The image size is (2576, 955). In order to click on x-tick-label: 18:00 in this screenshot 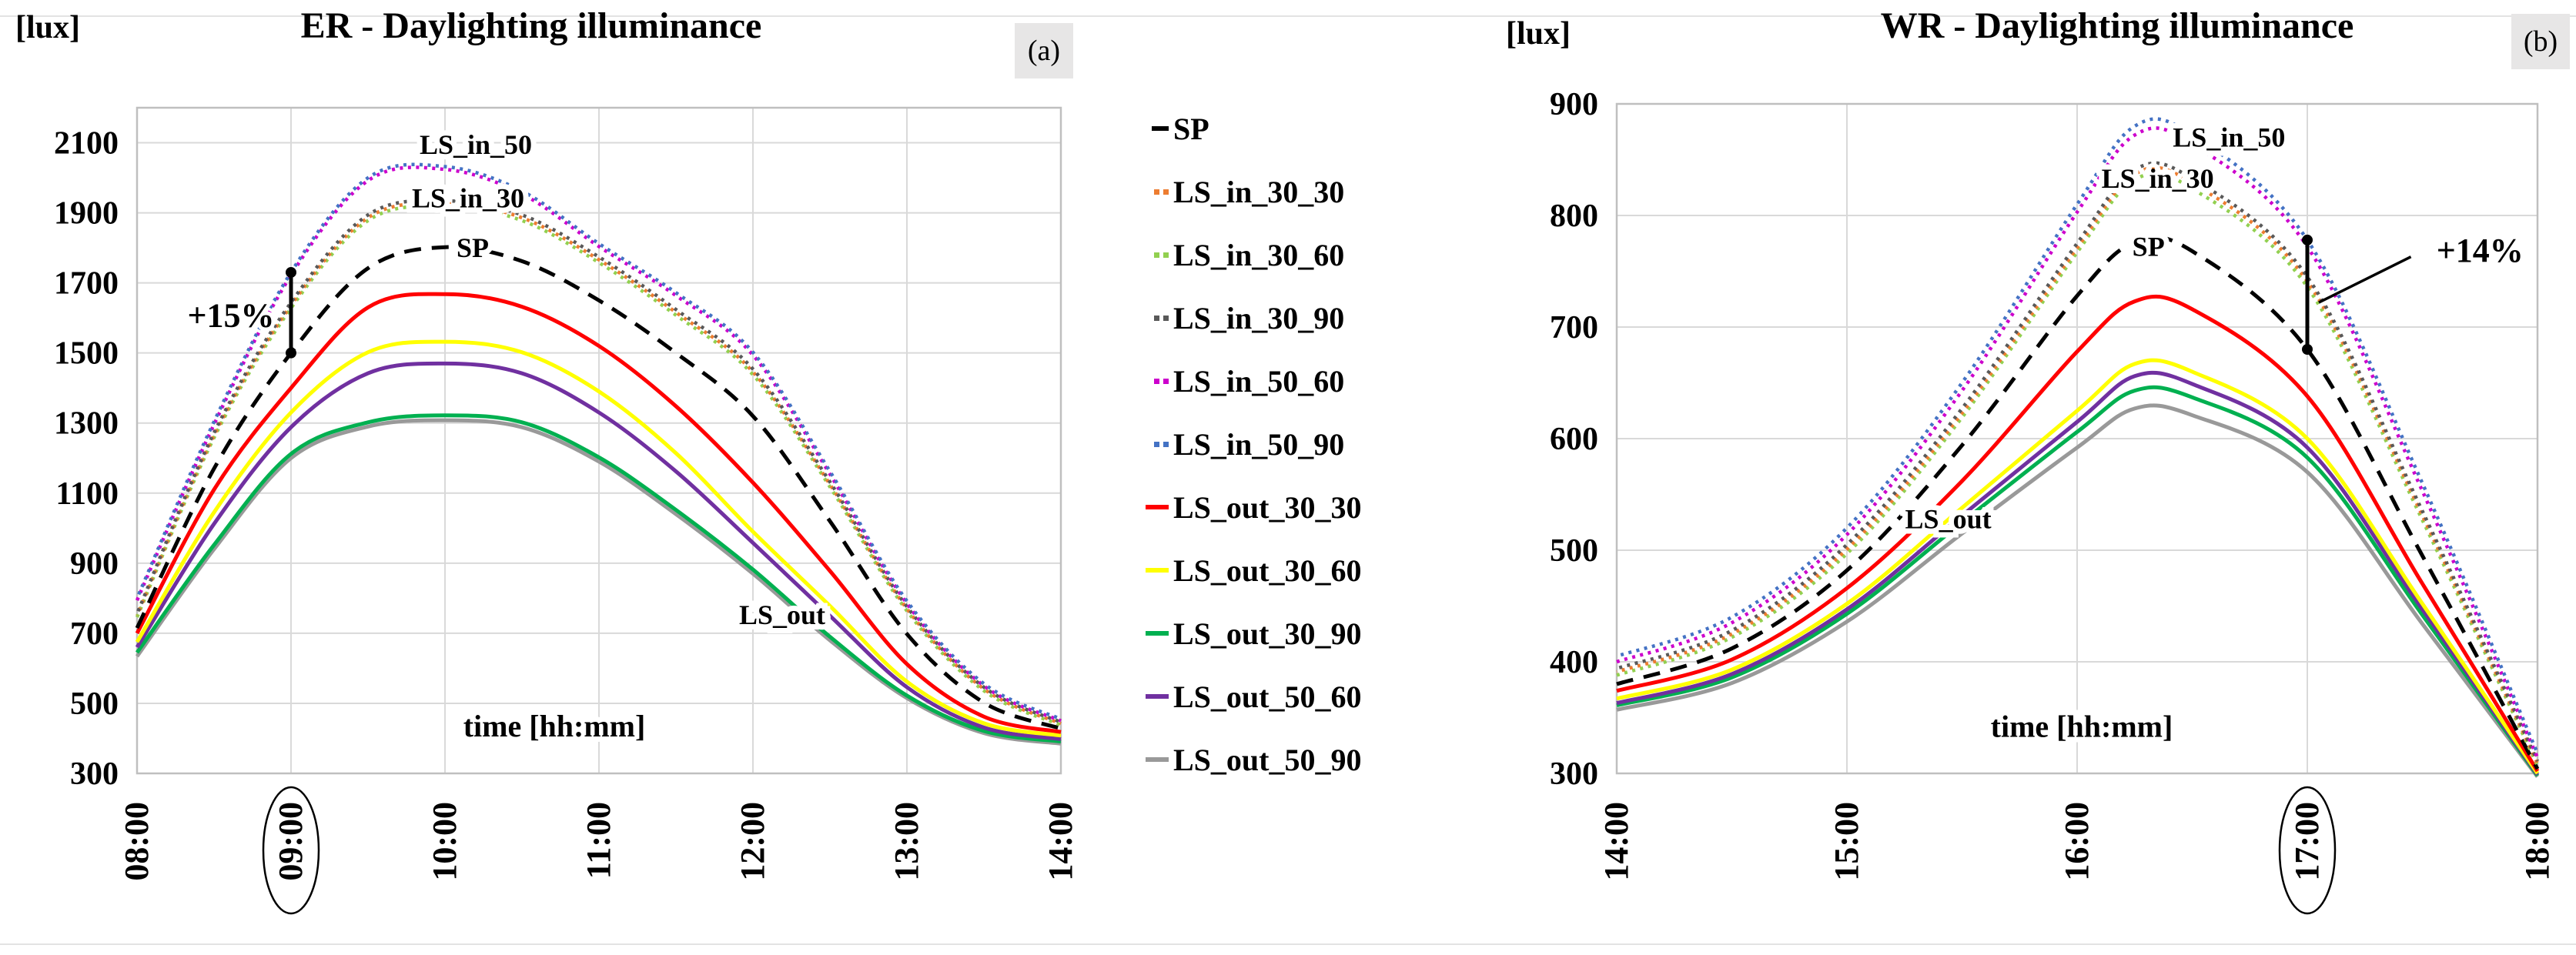, I will do `click(2537, 841)`.